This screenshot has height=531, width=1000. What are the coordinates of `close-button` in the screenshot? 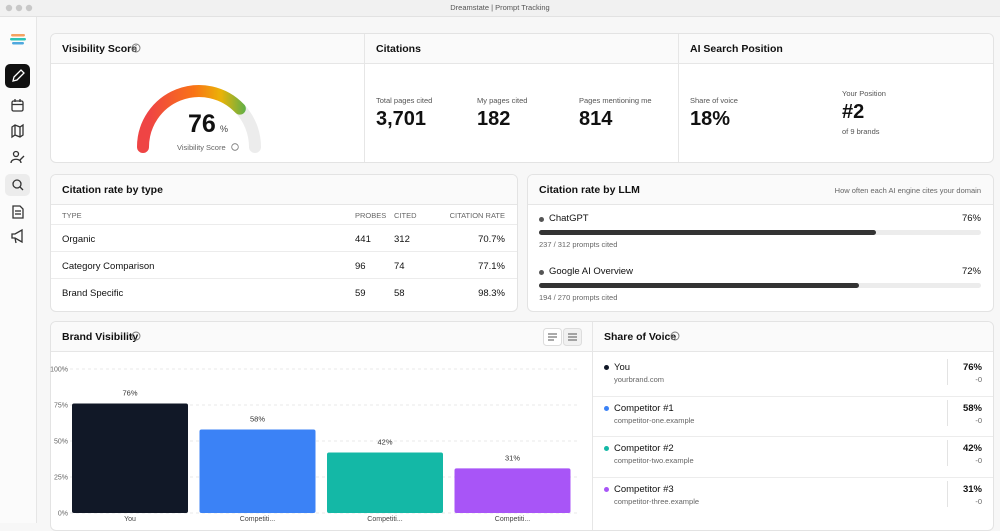 It's located at (9, 8).